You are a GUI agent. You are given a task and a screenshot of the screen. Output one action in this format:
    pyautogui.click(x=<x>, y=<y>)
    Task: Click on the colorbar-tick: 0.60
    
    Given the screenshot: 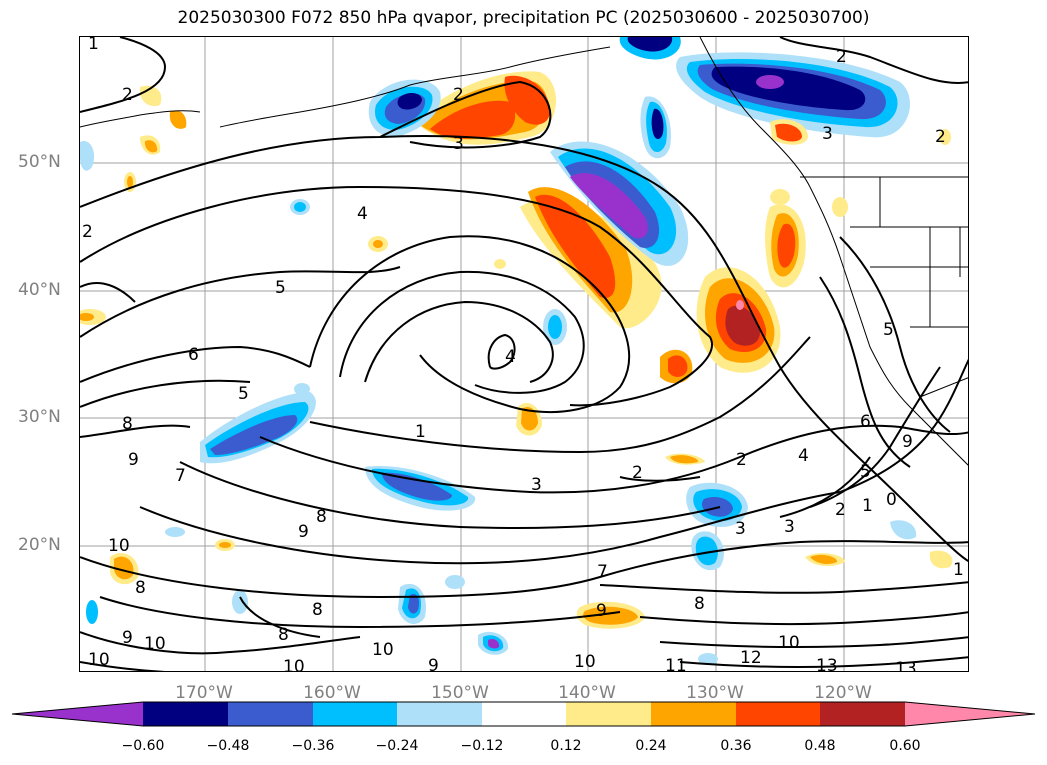 What is the action you would take?
    pyautogui.click(x=905, y=746)
    